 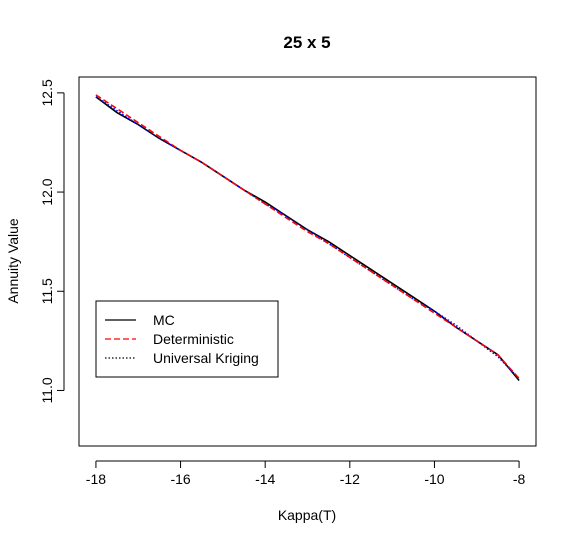 What do you see at coordinates (47, 291) in the screenshot?
I see `y-tick-label: 11.5` at bounding box center [47, 291].